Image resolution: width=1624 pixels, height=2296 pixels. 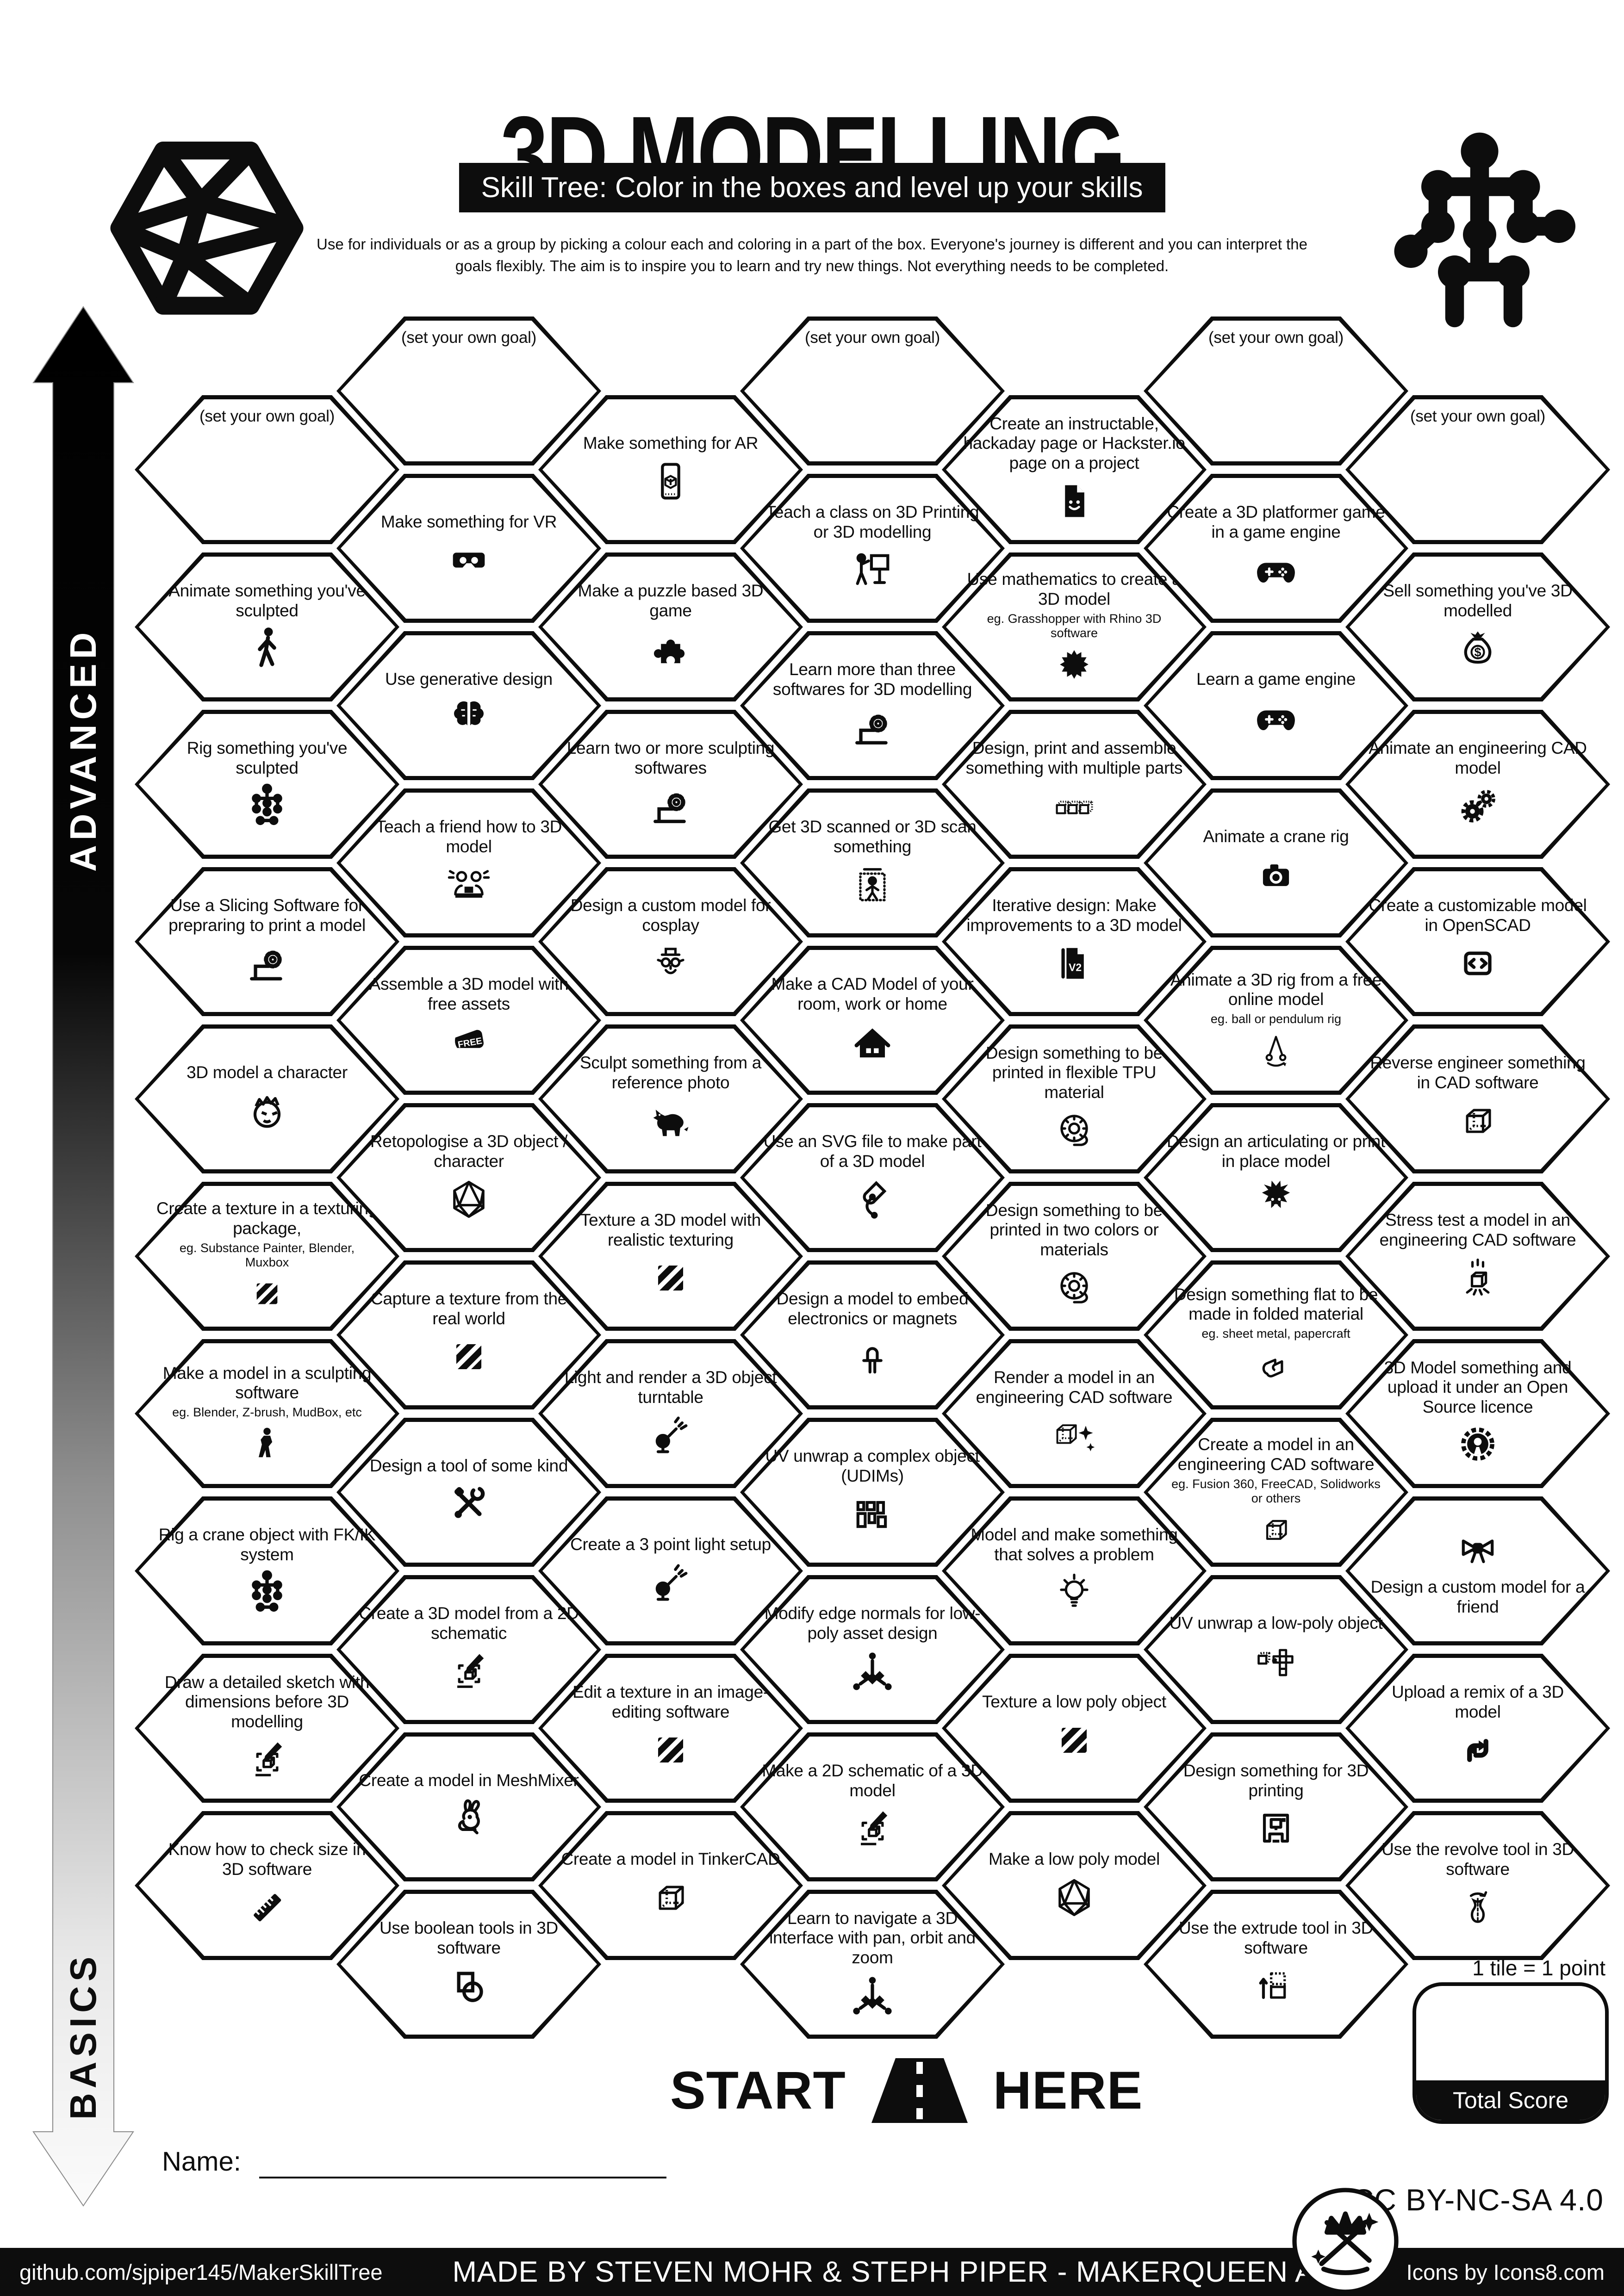 I want to click on hex-tile: 3D model a character, so click(x=267, y=1099).